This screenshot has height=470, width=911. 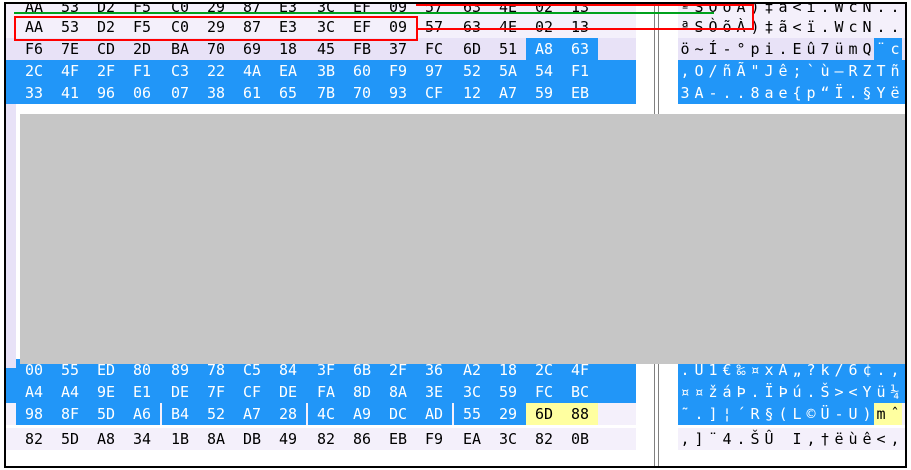 I want to click on ascii-cell-group: ,] ¨ 4. Š Û I, † ë ù ê <,, so click(x=791, y=439).